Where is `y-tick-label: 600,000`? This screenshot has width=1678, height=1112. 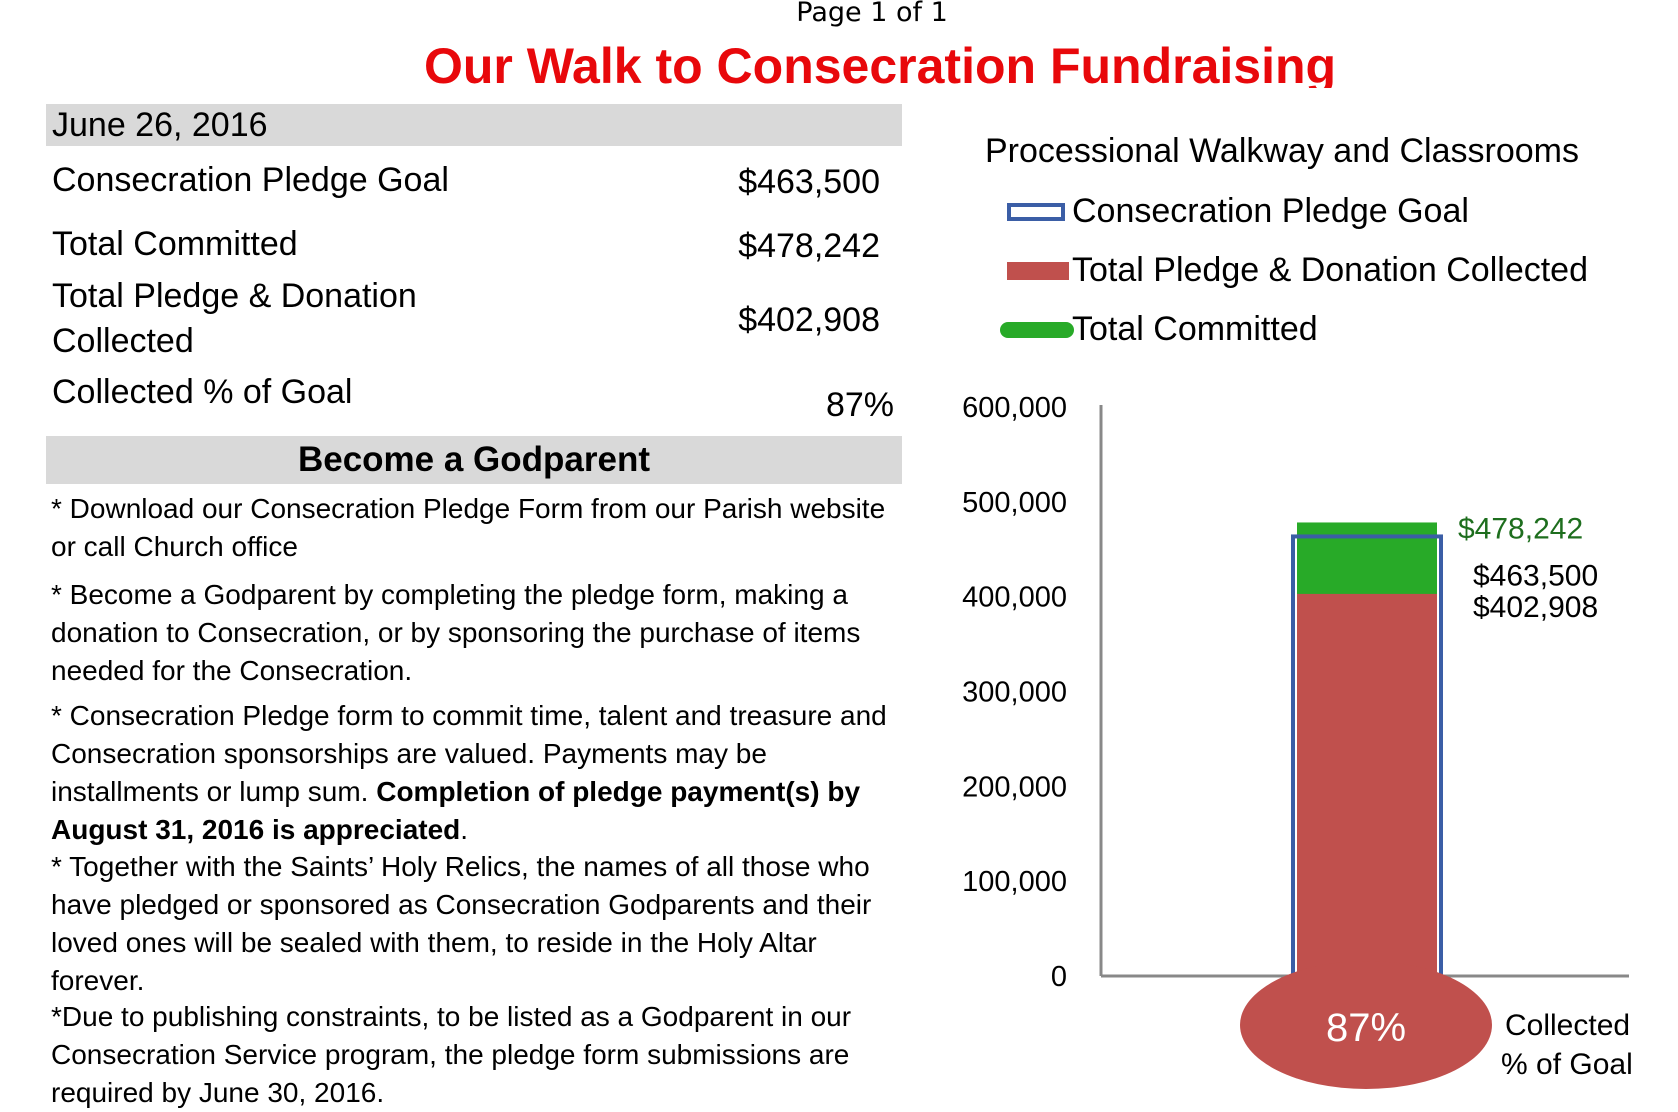
y-tick-label: 600,000 is located at coordinates (1014, 408).